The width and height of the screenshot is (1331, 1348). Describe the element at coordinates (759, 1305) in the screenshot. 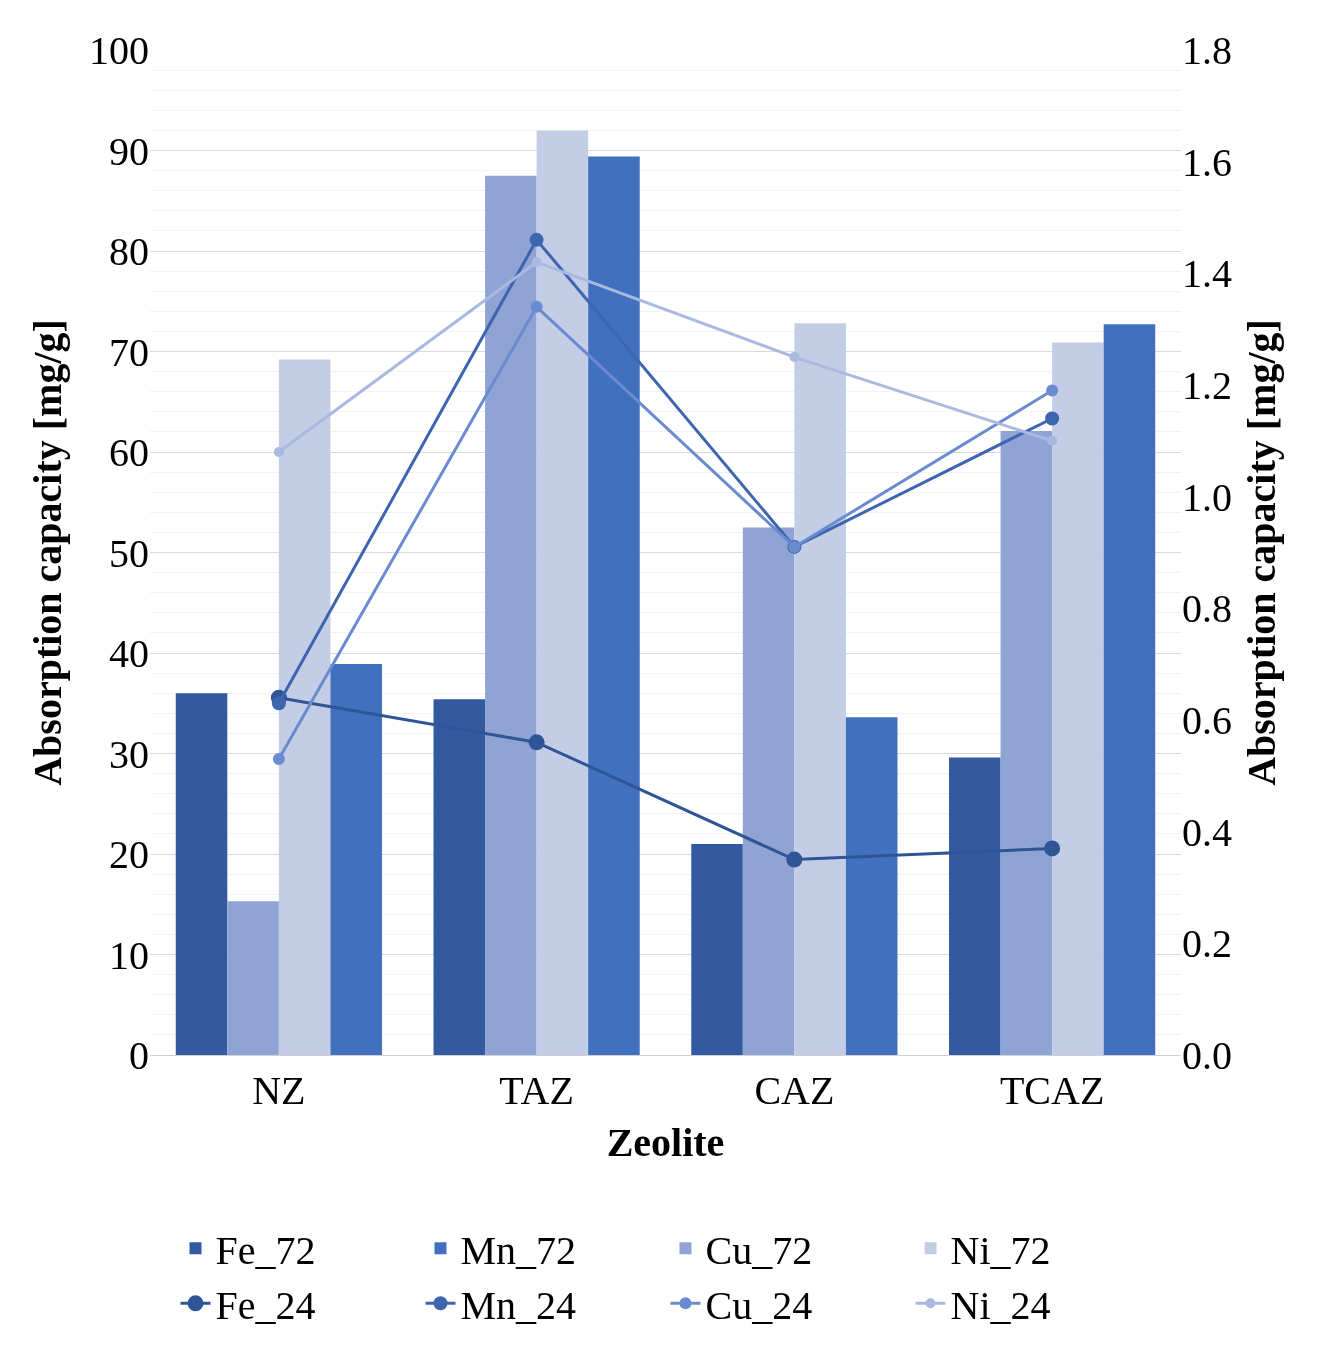

I see `legend-label: Cu_24` at that location.